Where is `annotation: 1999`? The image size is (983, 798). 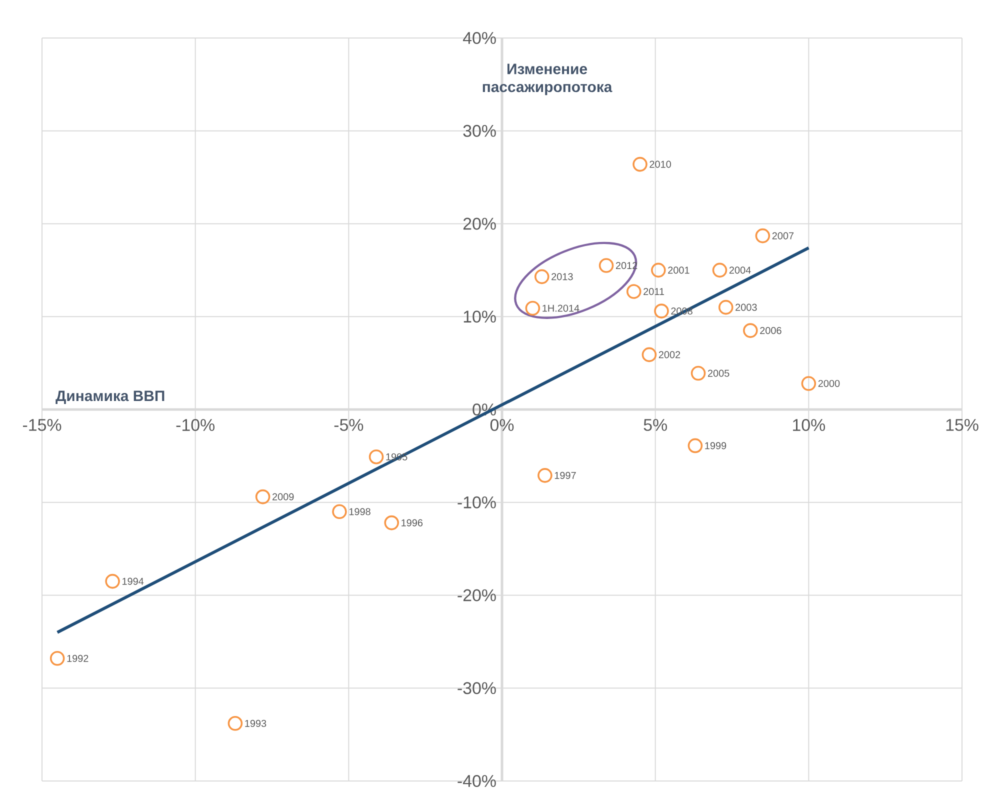 annotation: 1999 is located at coordinates (715, 446).